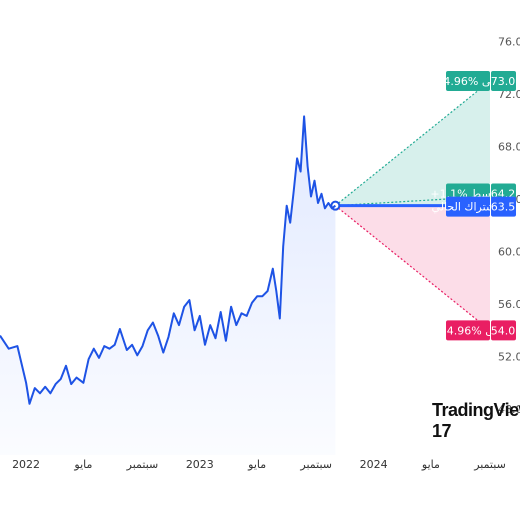 The width and height of the screenshot is (520, 520). I want to click on min-badge-label-bg, so click(468, 330).